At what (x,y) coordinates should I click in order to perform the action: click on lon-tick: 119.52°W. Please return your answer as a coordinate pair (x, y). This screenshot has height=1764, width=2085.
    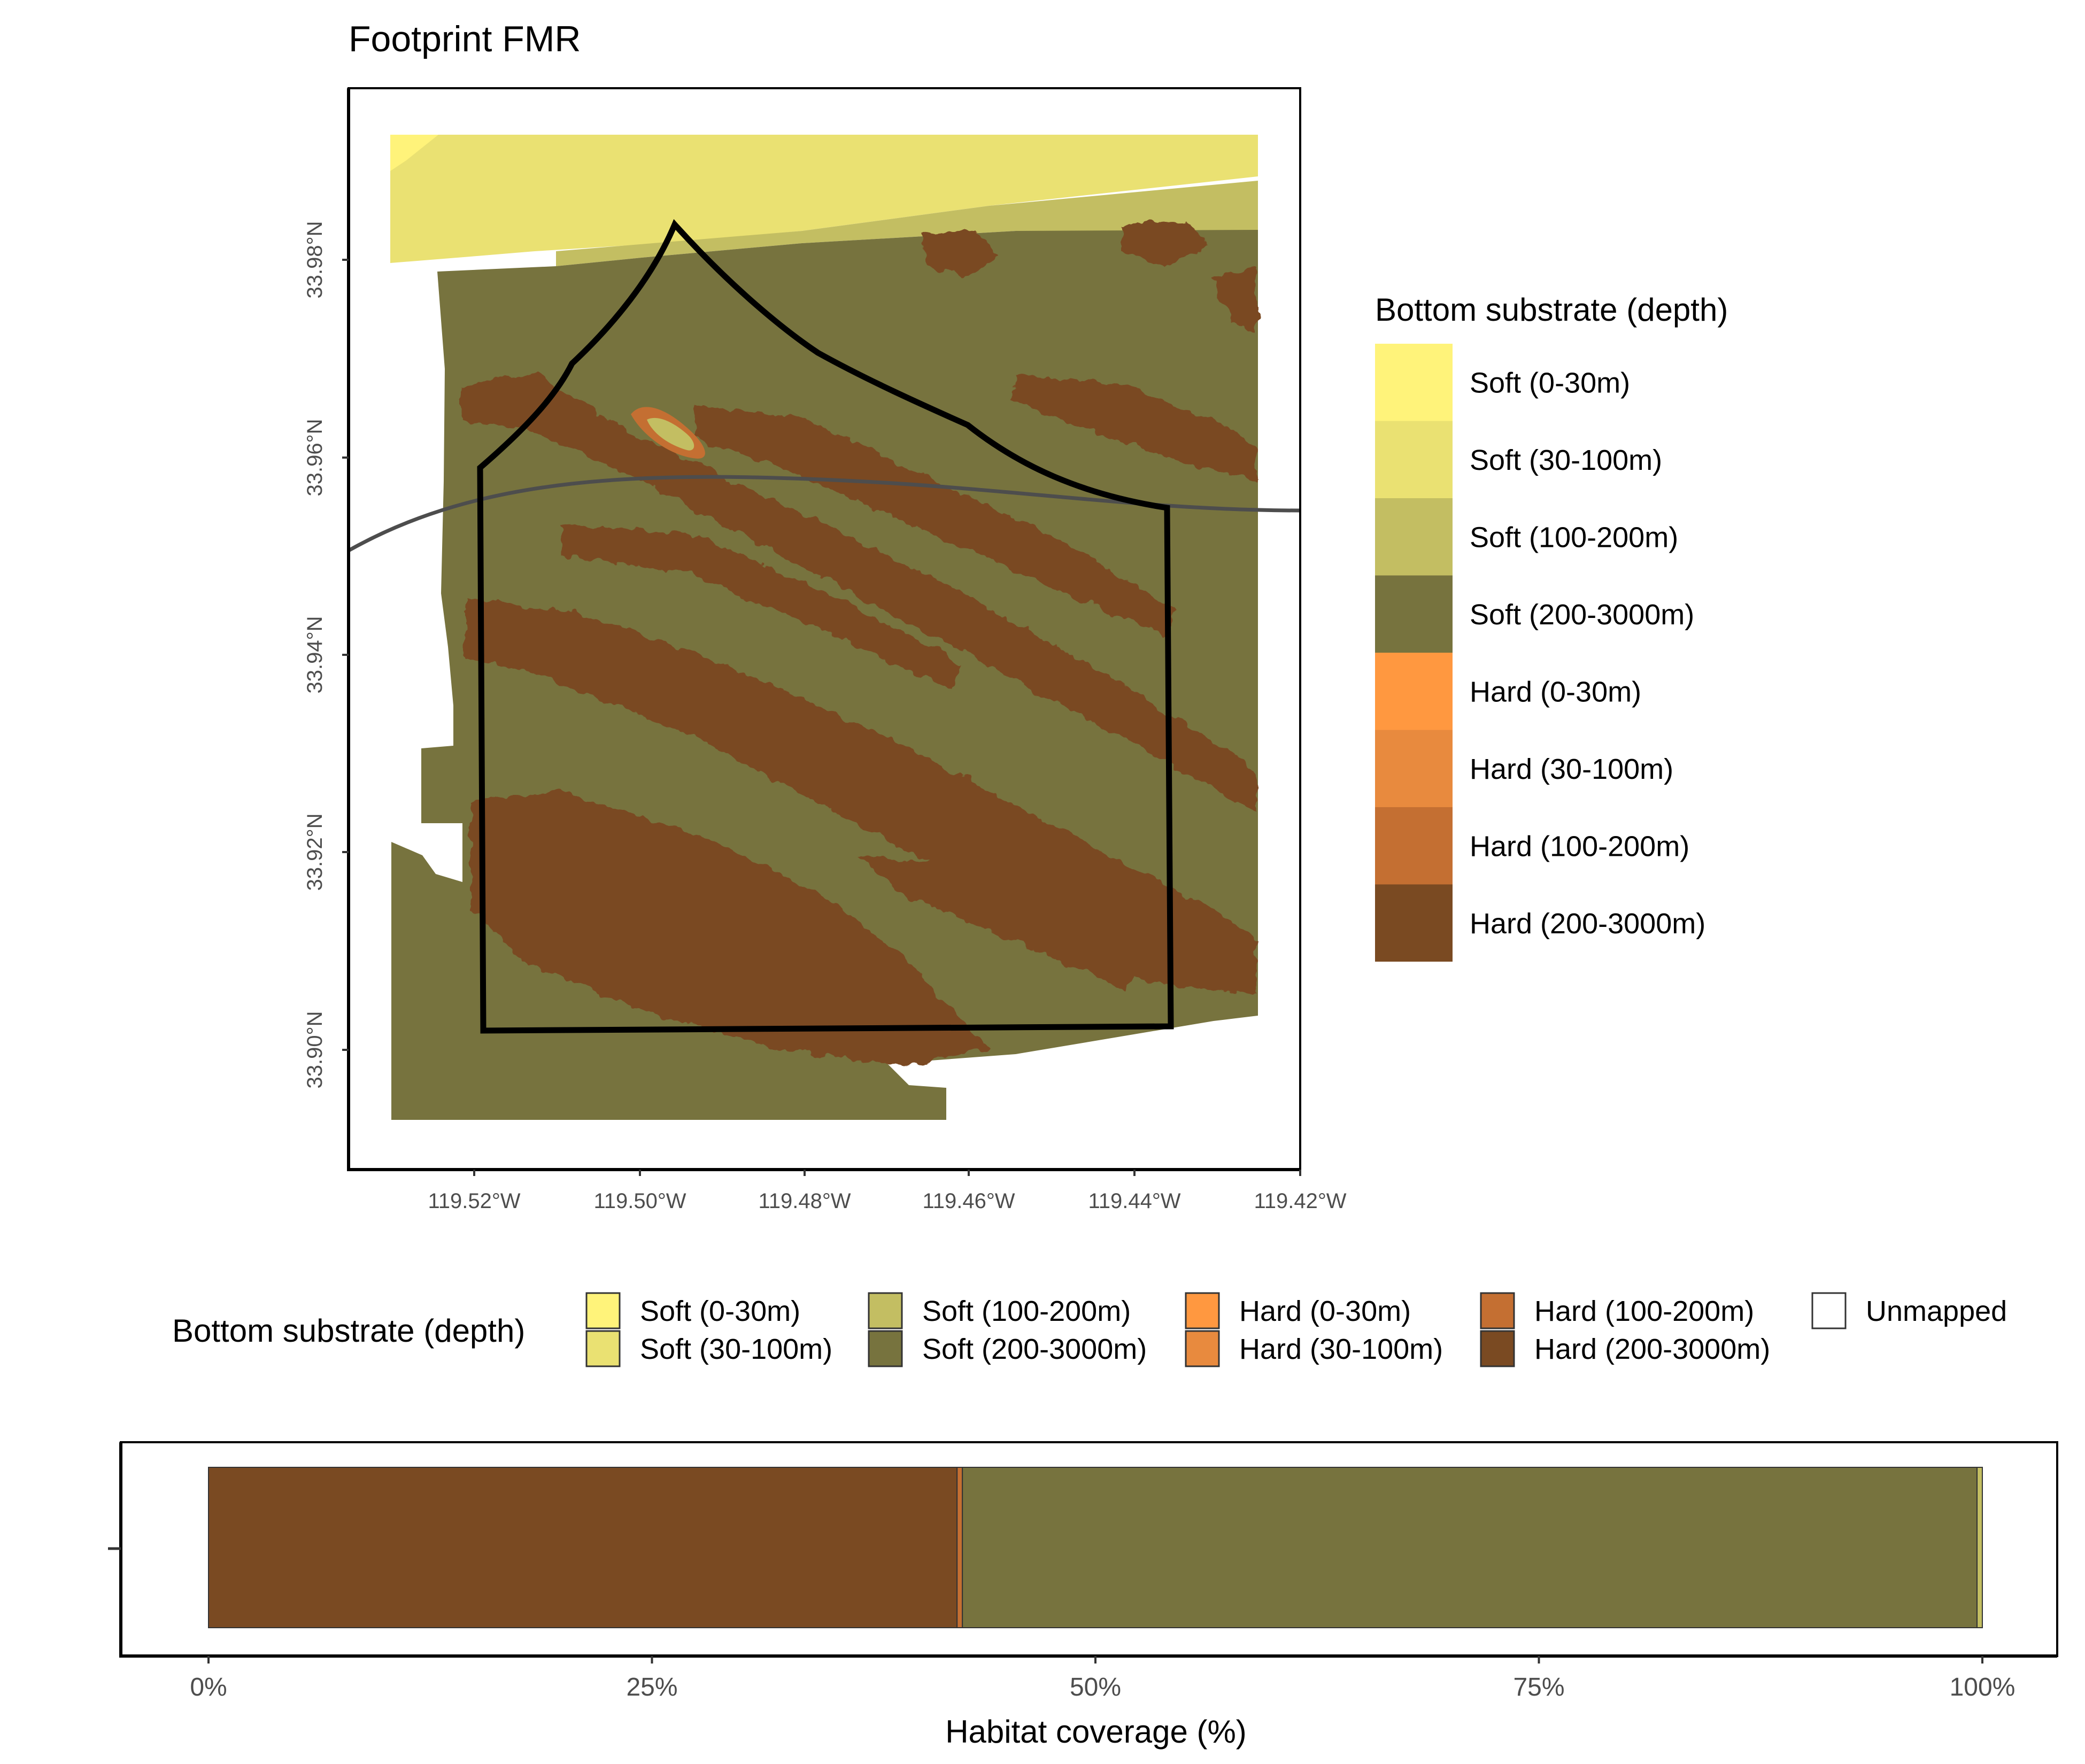
    Looking at the image, I should click on (474, 1191).